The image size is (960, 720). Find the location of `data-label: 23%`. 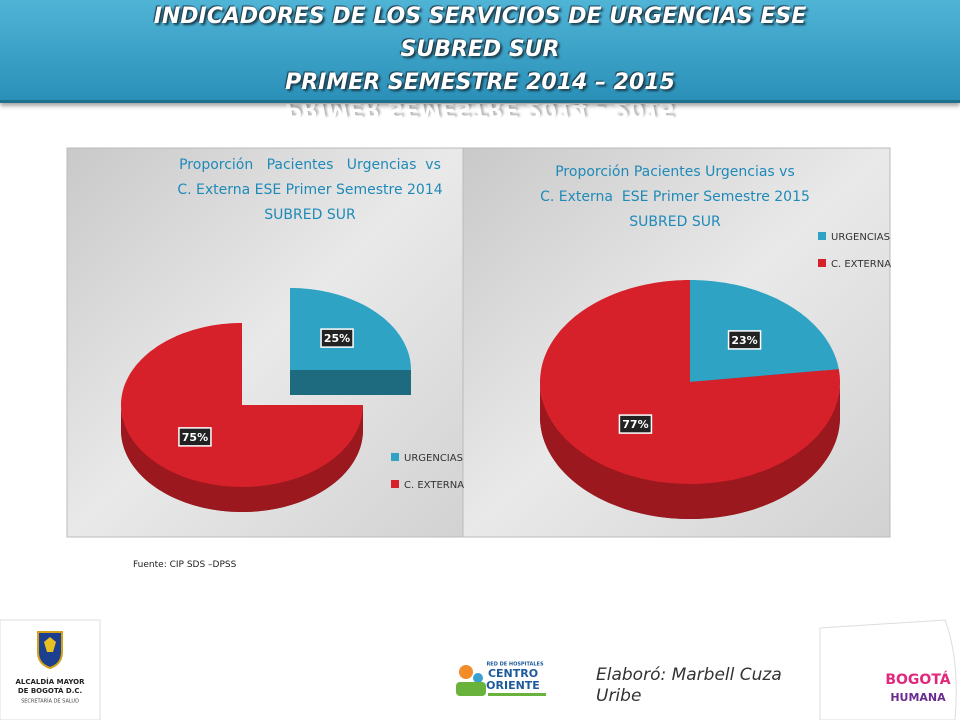

data-label: 23% is located at coordinates (744, 340).